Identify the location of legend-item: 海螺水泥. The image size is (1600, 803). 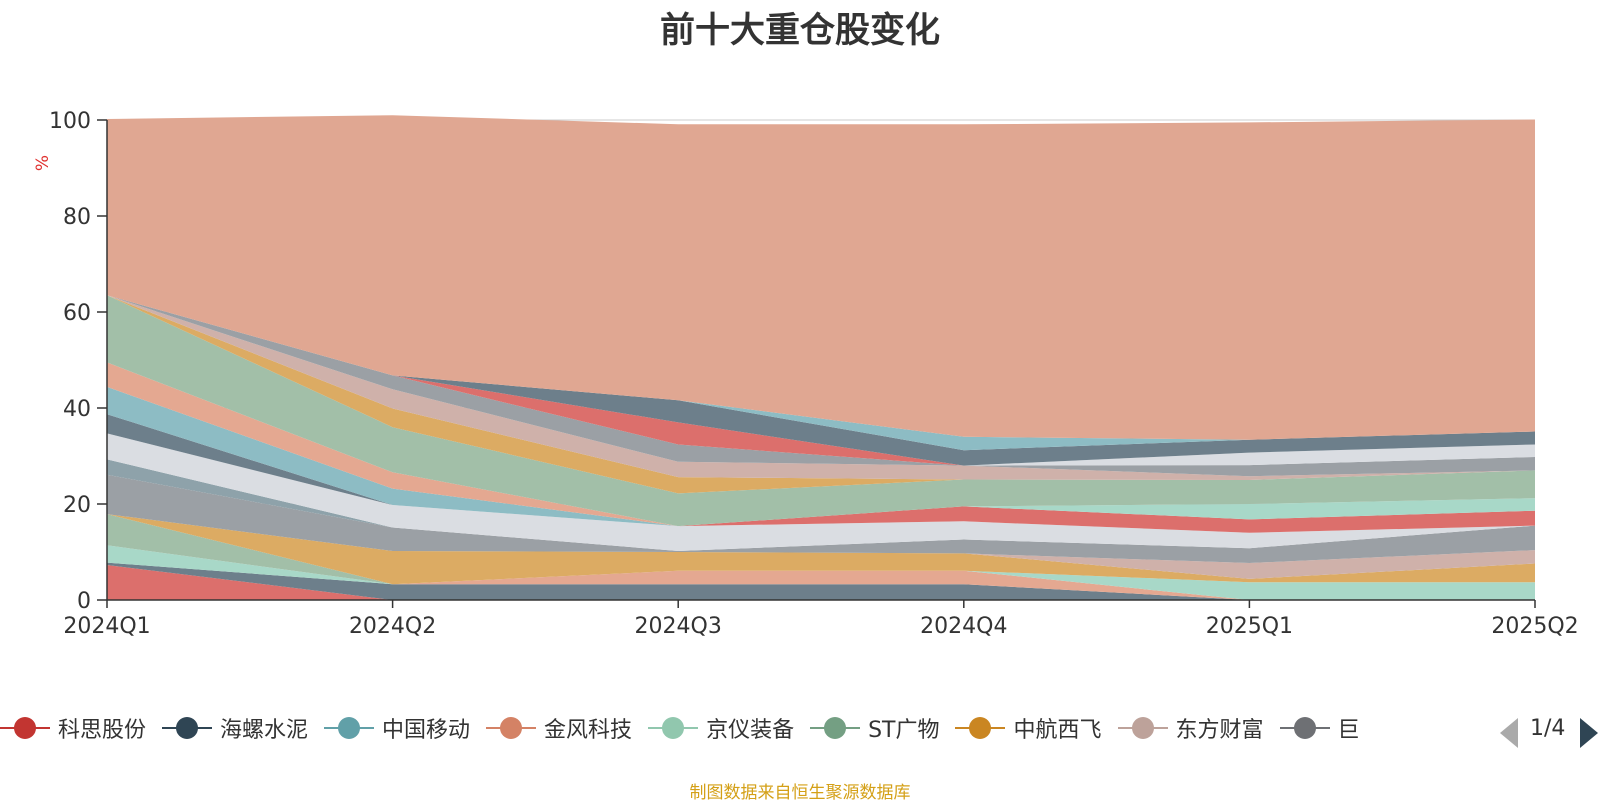
(235, 728).